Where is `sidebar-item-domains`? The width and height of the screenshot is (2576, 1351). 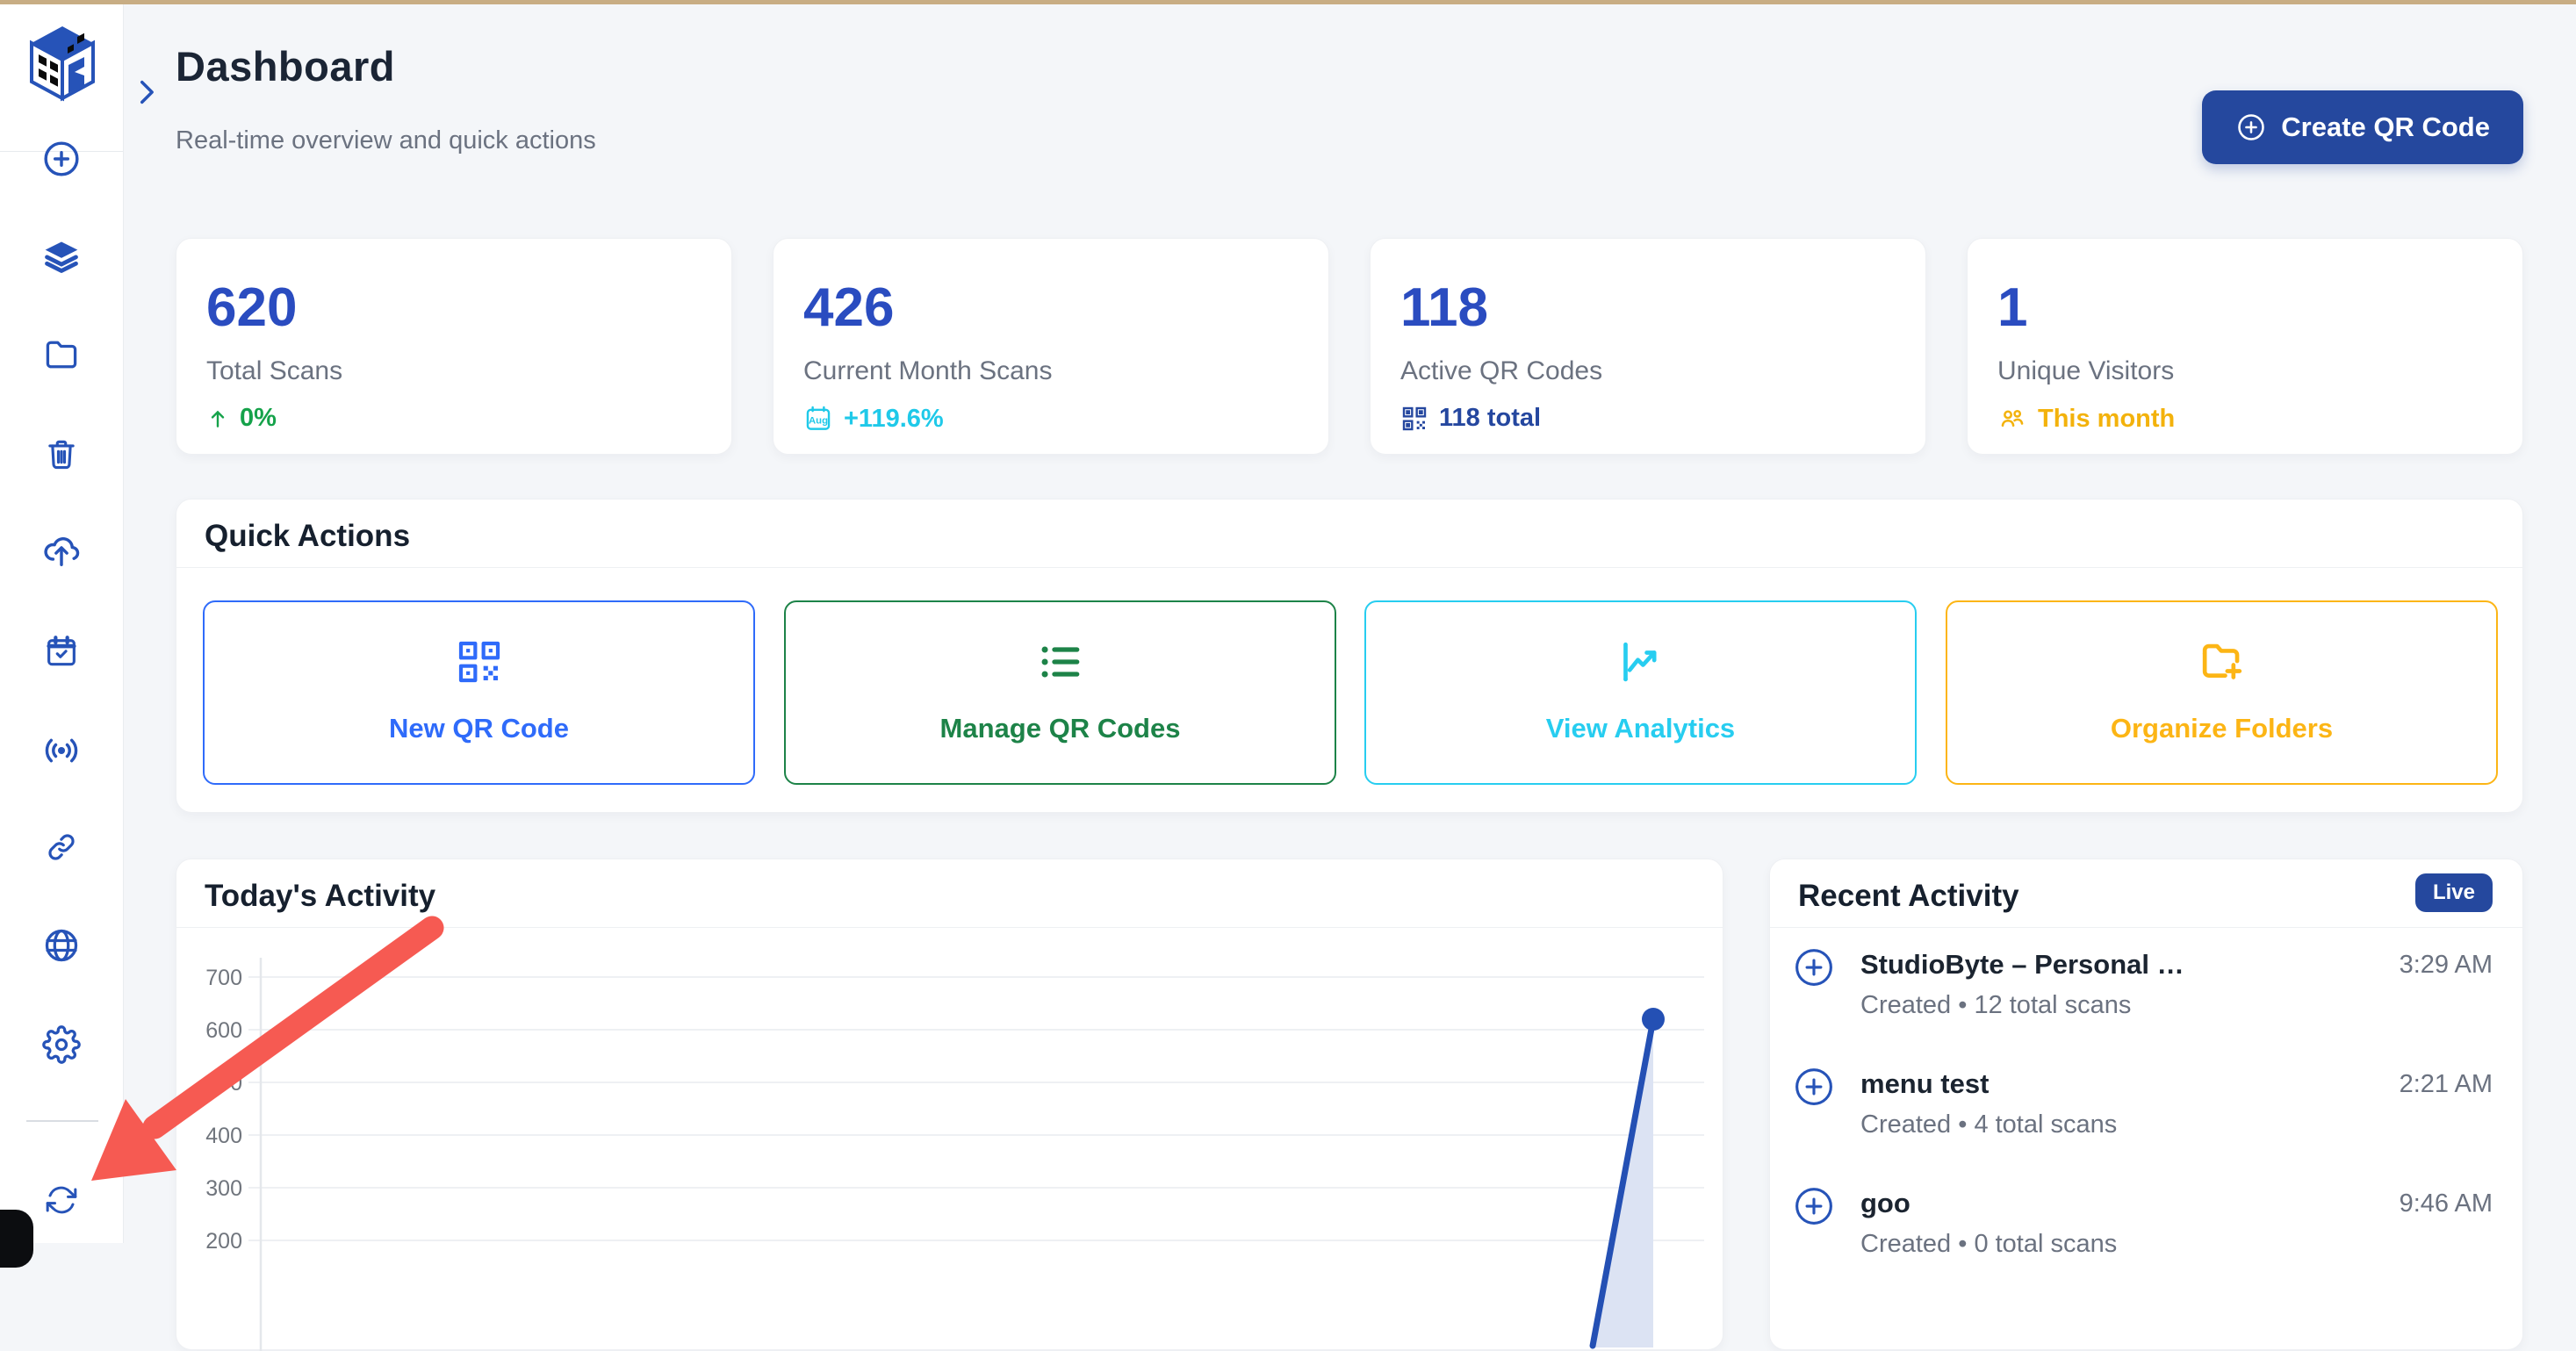
sidebar-item-domains is located at coordinates (61, 945).